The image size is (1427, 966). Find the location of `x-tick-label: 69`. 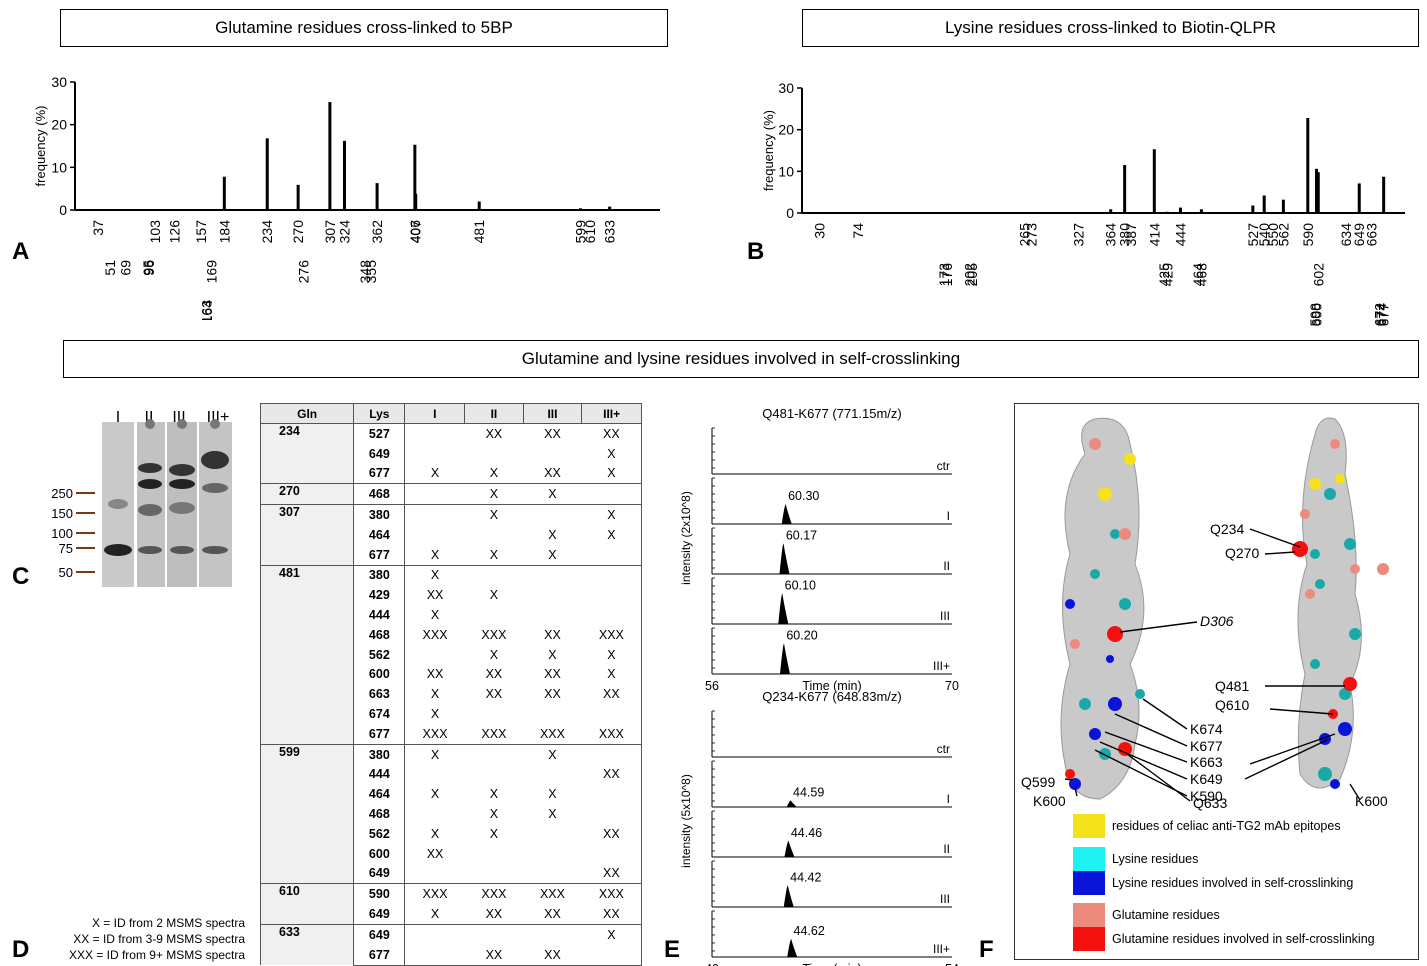

x-tick-label: 69 is located at coordinates (126, 268).